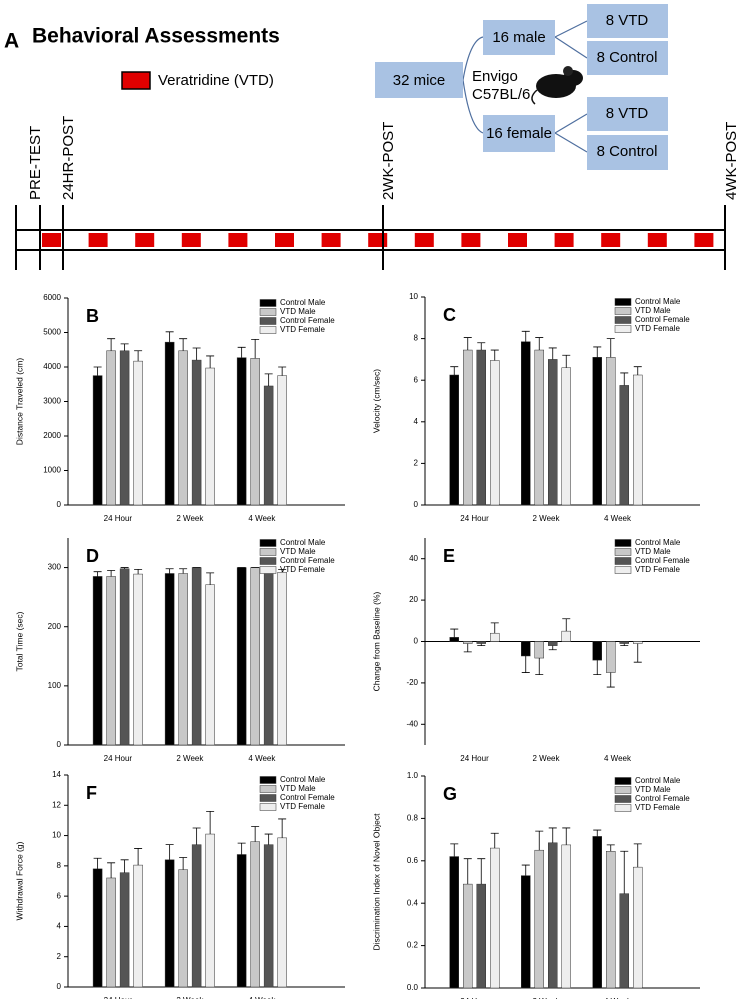  Describe the element at coordinates (653, 789) in the screenshot. I see `legend-label: VTD Male` at that location.